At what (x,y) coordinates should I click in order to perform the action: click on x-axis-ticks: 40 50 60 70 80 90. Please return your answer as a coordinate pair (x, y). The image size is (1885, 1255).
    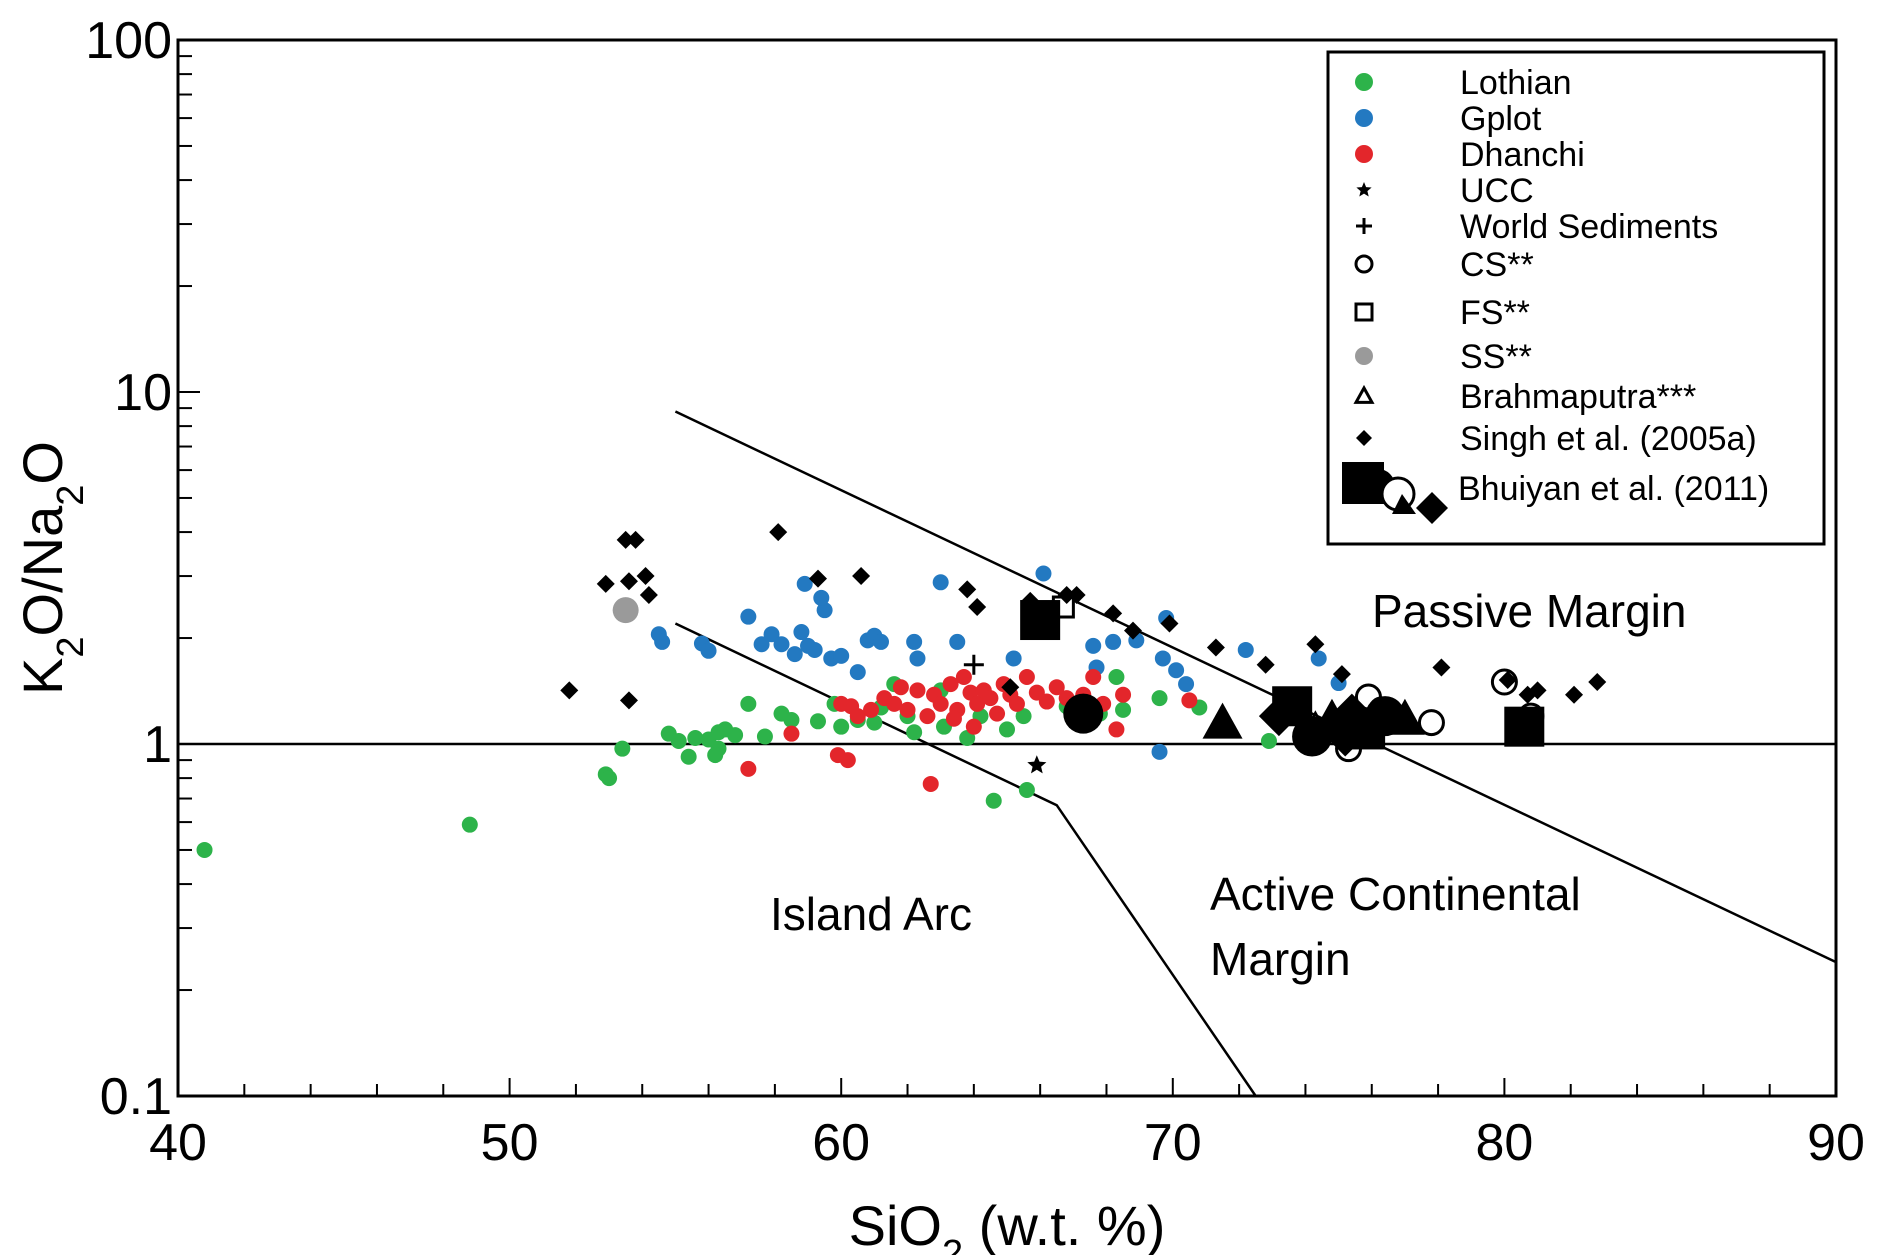
    Looking at the image, I should click on (1007, 1125).